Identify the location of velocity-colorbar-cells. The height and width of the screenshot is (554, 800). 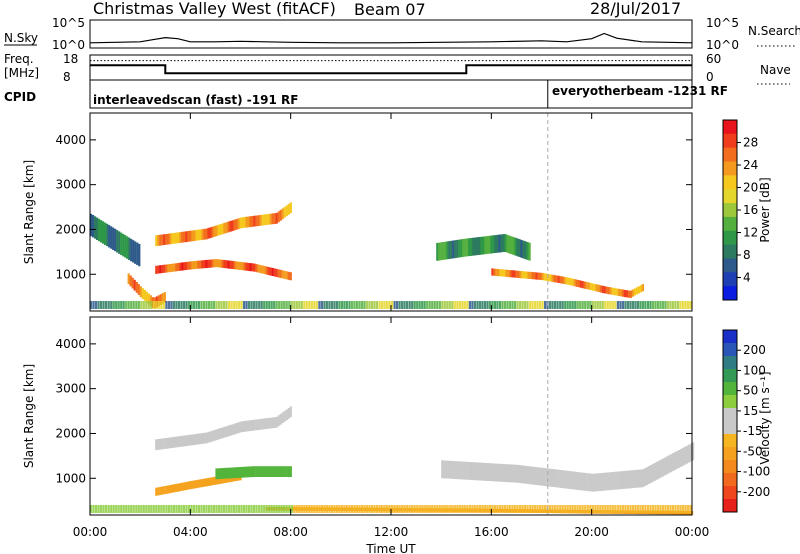
(730, 421).